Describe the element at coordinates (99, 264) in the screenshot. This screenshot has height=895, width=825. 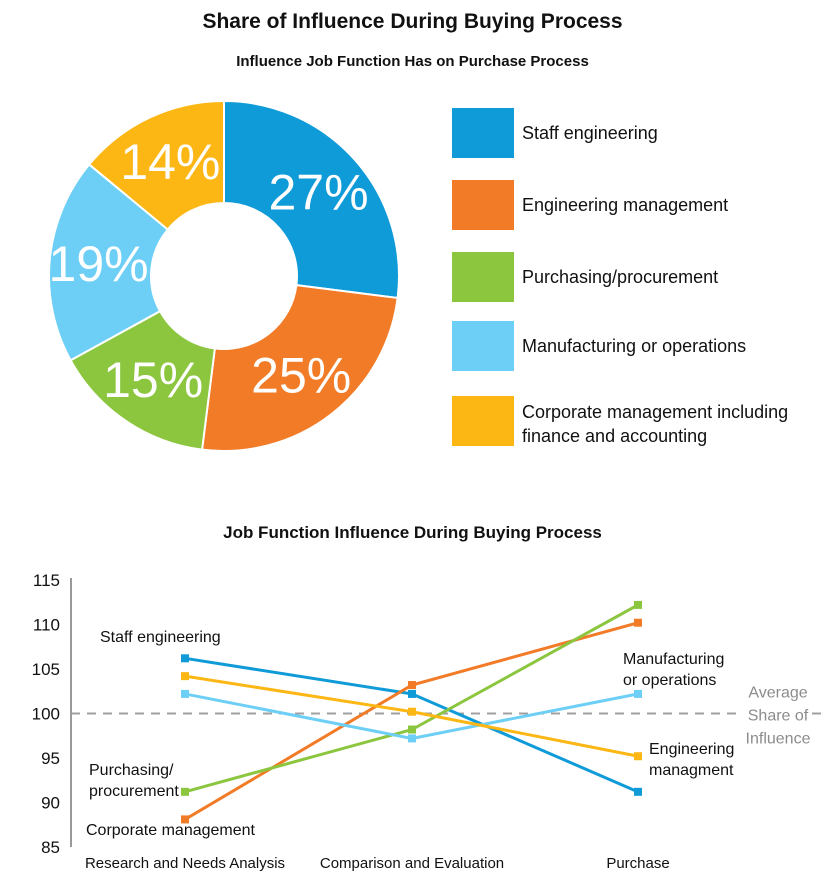
I see `pie-value-label: 19%` at that location.